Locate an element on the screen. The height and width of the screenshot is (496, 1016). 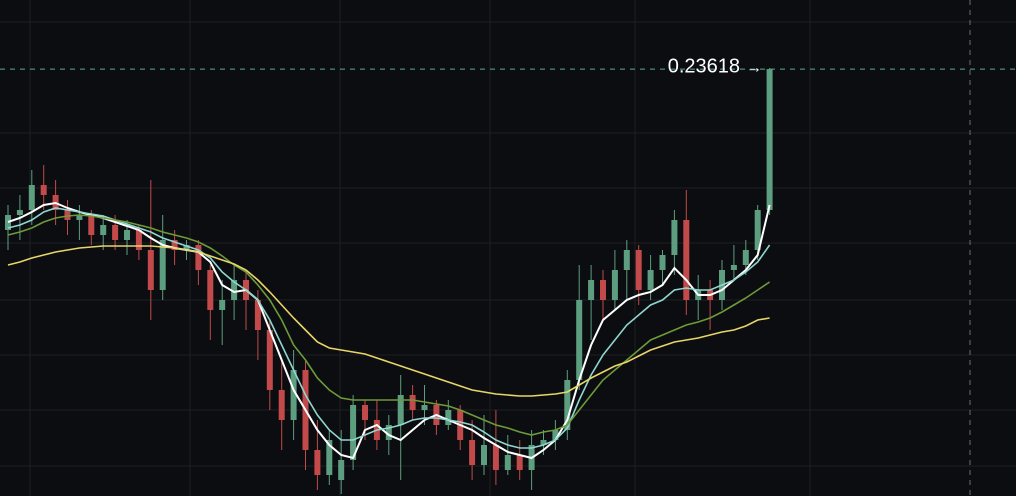
last-price-arrow: → is located at coordinates (754, 67).